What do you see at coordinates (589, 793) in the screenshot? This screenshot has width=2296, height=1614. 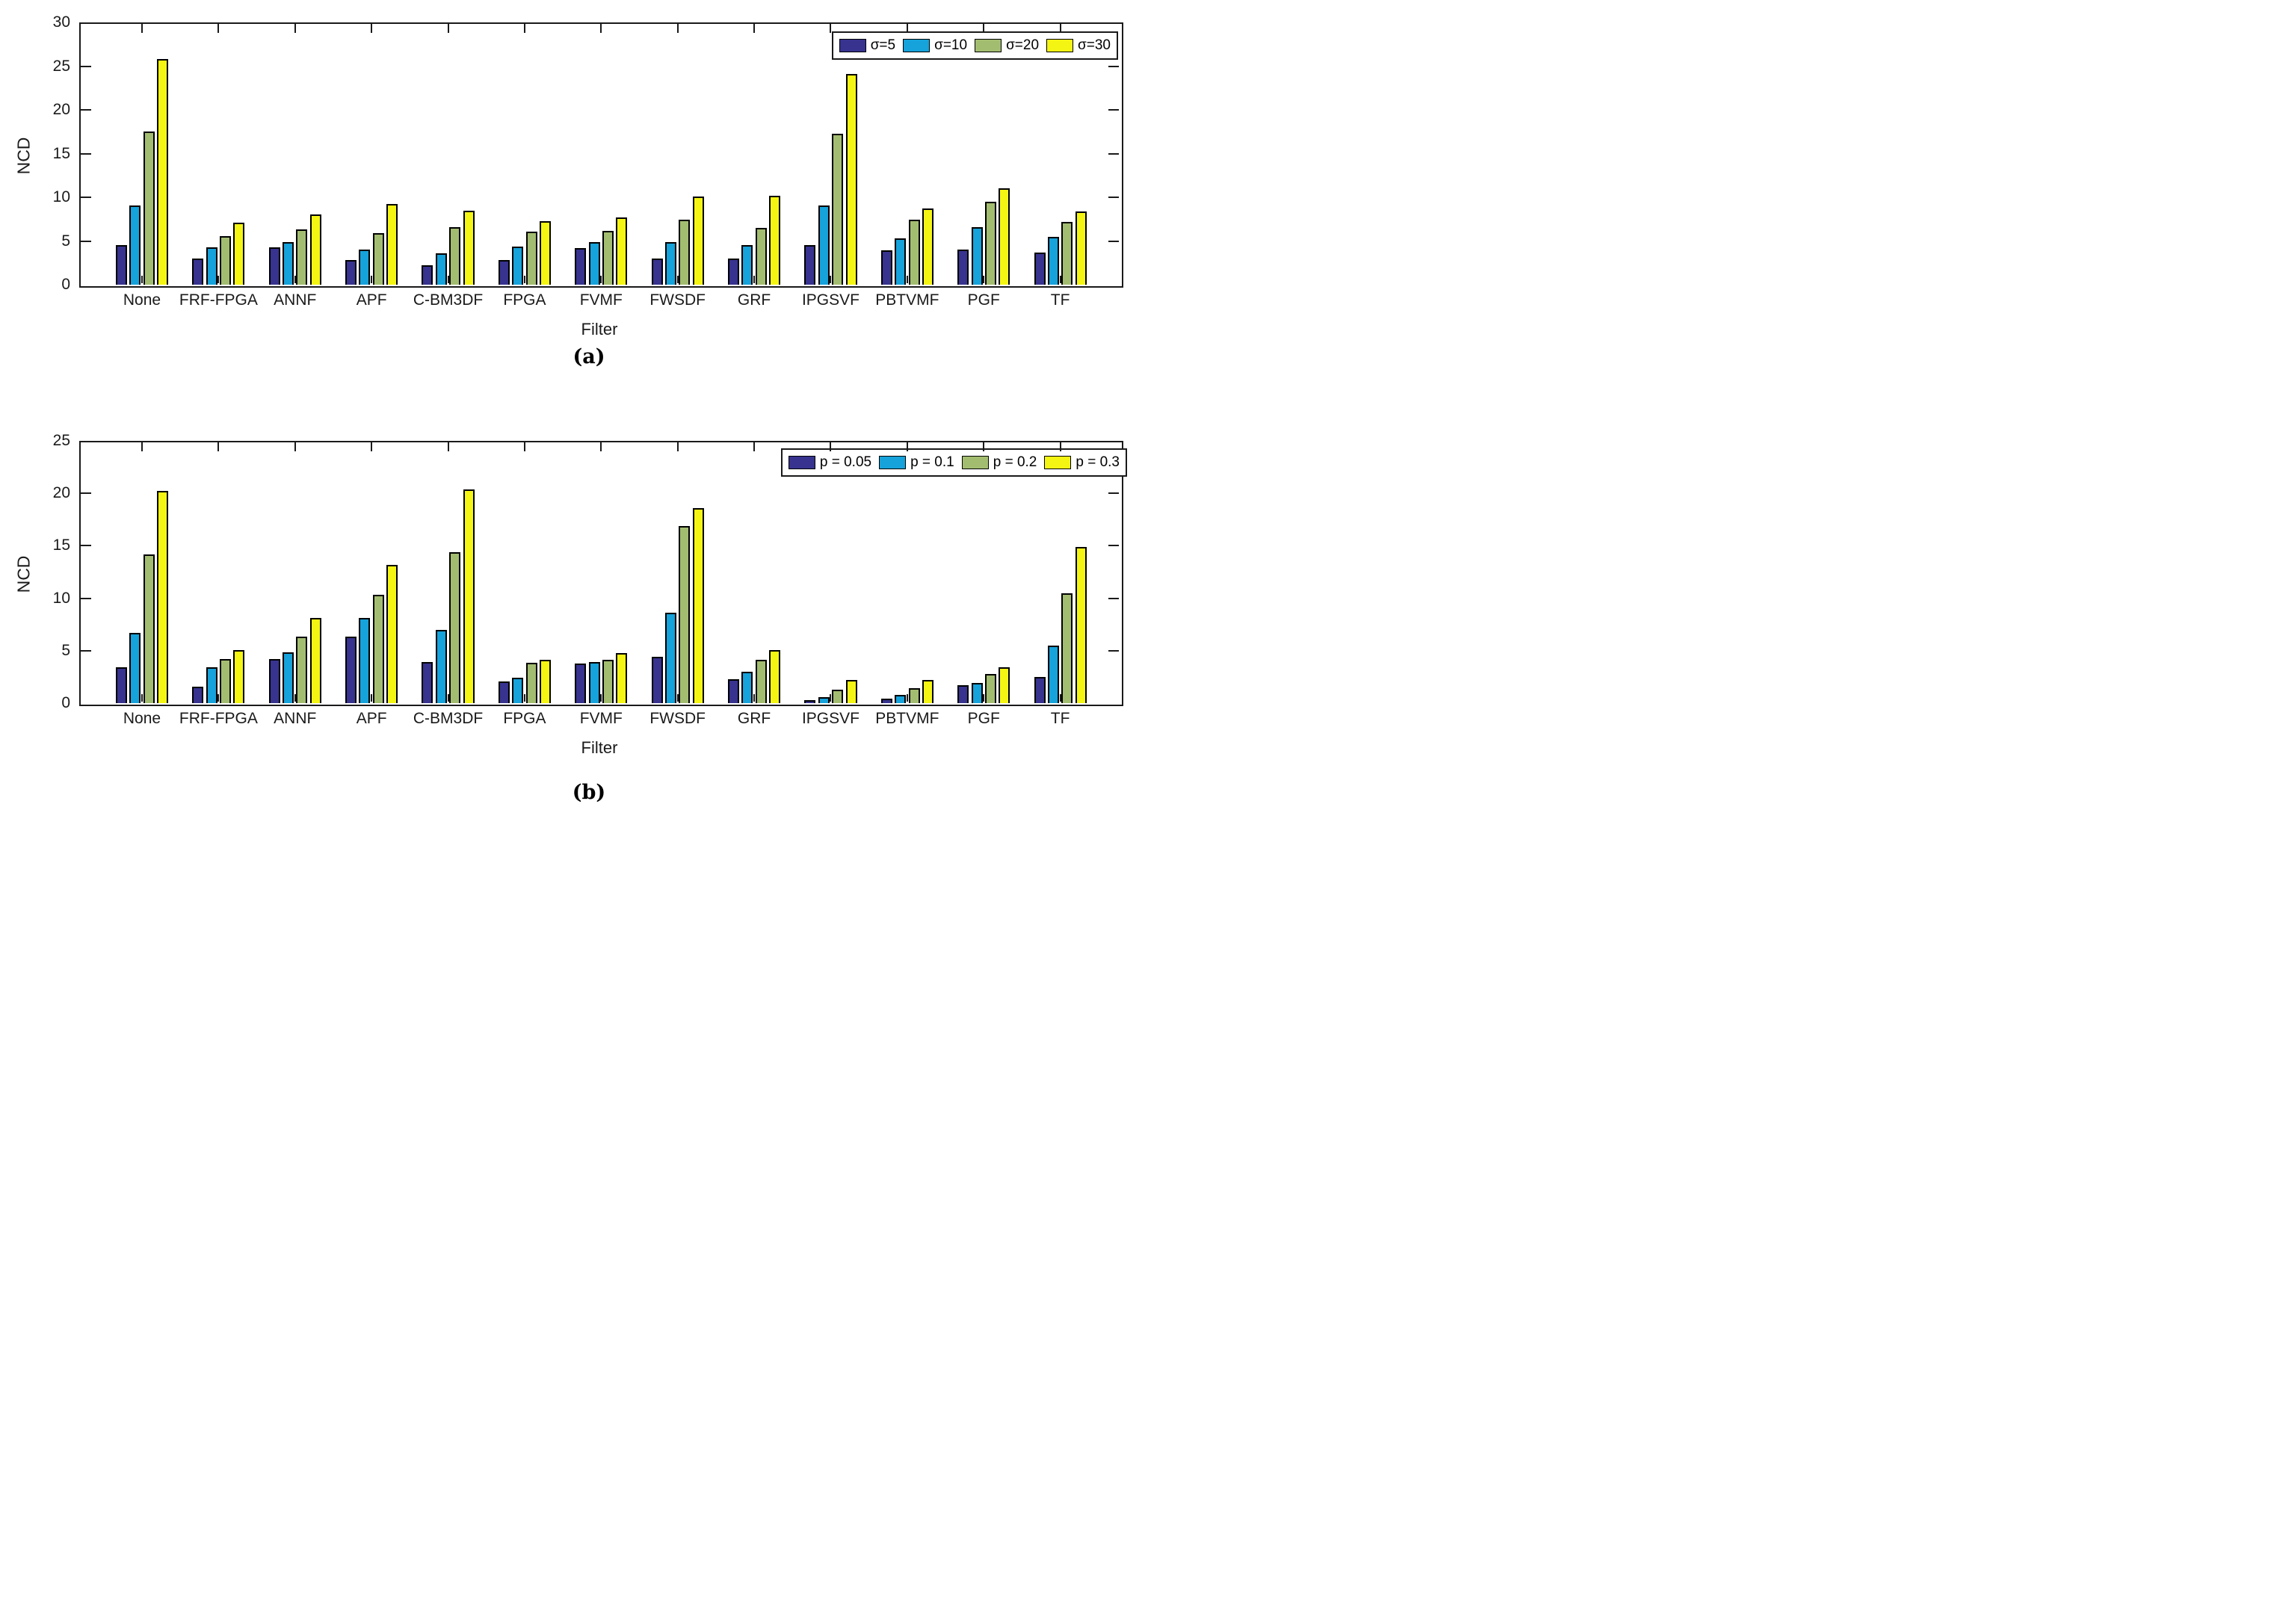 I see `chart-b-caption: (b)` at bounding box center [589, 793].